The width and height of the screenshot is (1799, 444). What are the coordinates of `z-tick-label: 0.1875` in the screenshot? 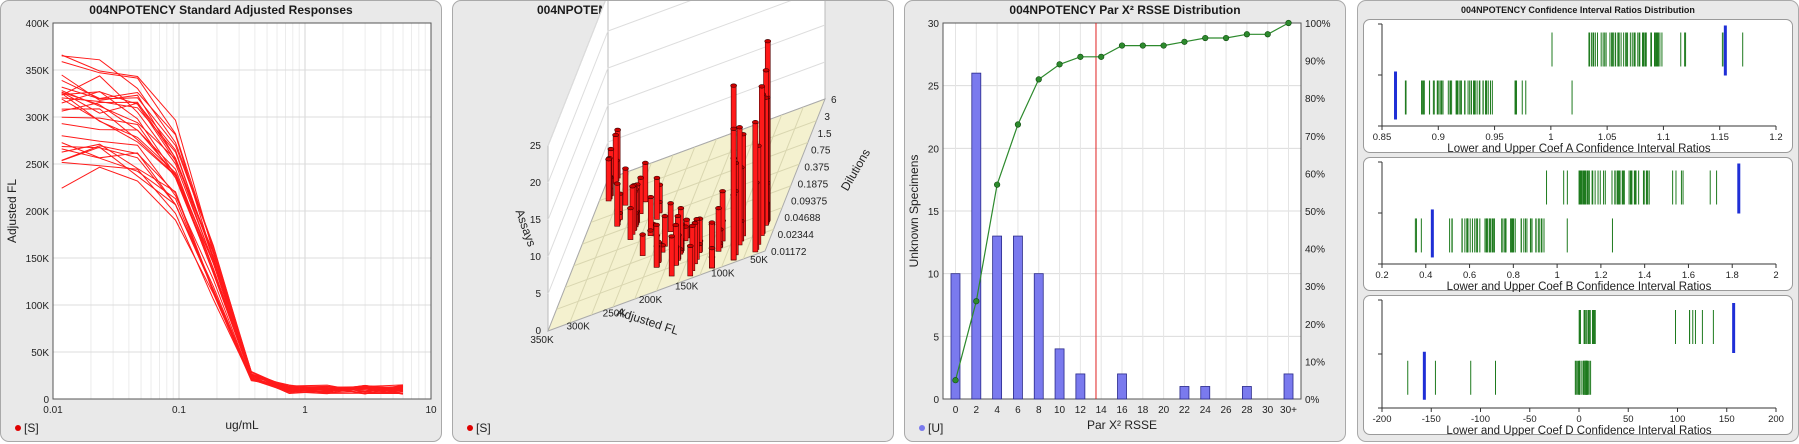 It's located at (813, 184).